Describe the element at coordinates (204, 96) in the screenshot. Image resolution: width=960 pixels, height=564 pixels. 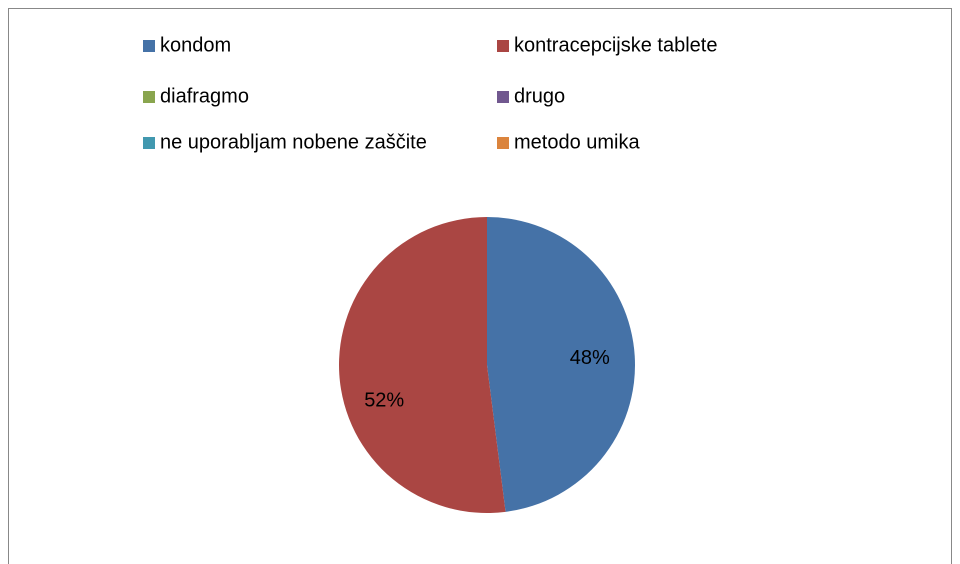
I see `legend-label: diafragmo` at that location.